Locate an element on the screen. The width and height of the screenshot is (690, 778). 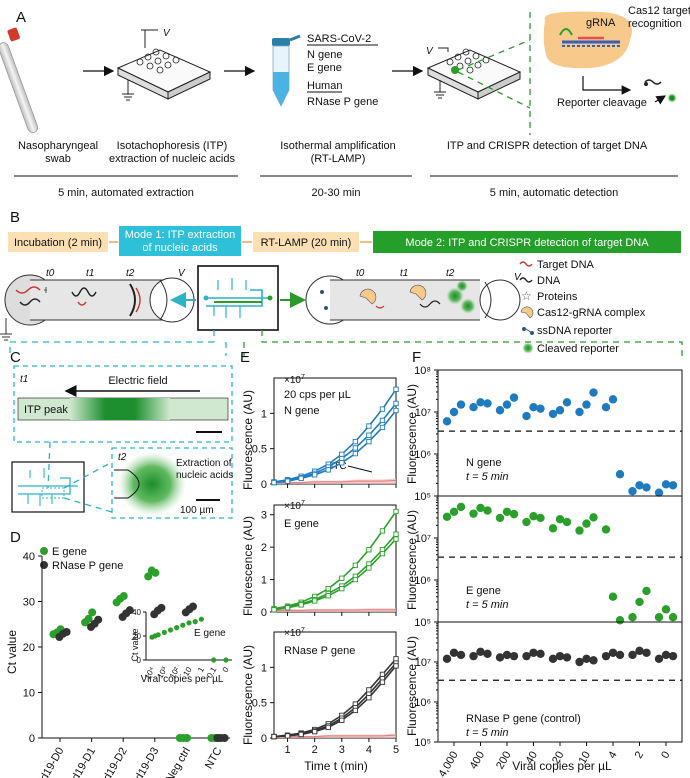
d-legend-rnasep-marker is located at coordinates (44, 565).